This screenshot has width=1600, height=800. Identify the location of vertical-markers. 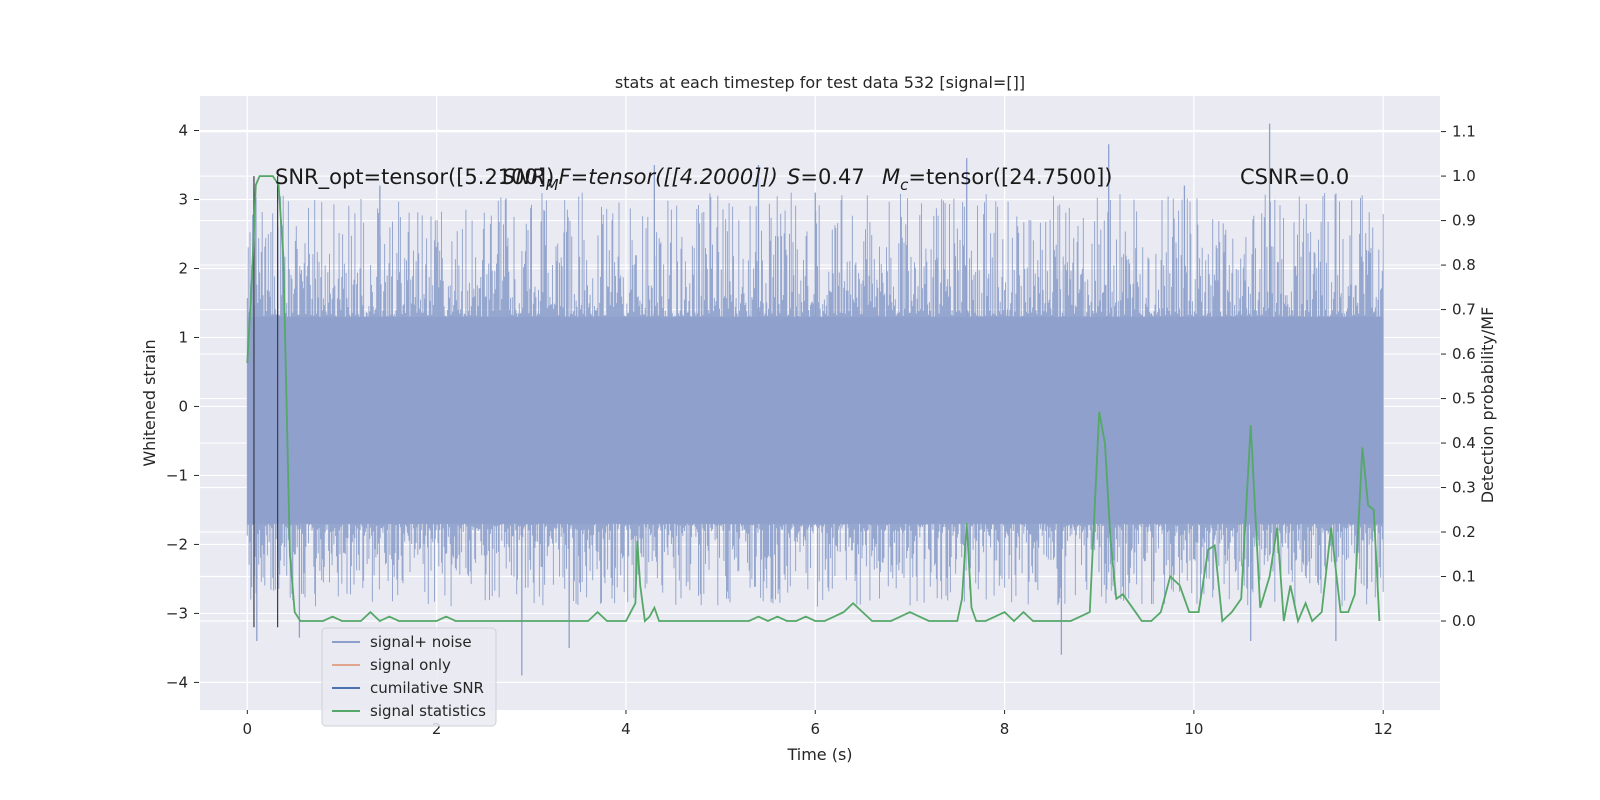
(266, 402).